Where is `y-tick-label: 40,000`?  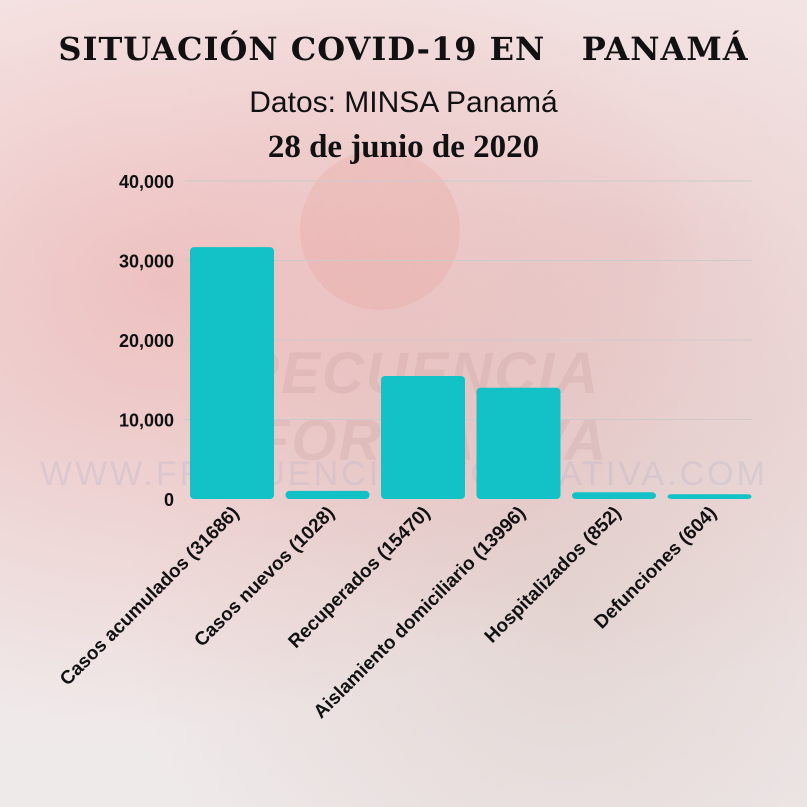
y-tick-label: 40,000 is located at coordinates (146, 182).